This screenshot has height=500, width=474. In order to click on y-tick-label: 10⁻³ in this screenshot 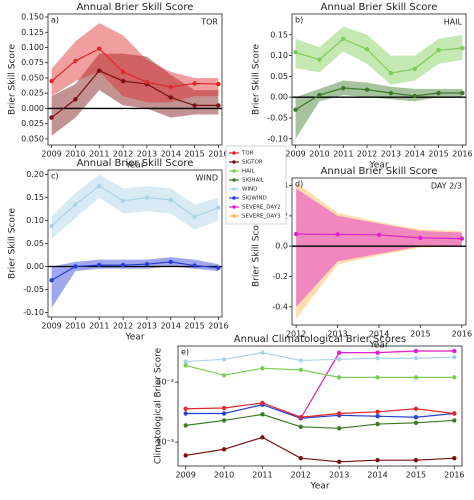, I will do `click(165, 442)`.